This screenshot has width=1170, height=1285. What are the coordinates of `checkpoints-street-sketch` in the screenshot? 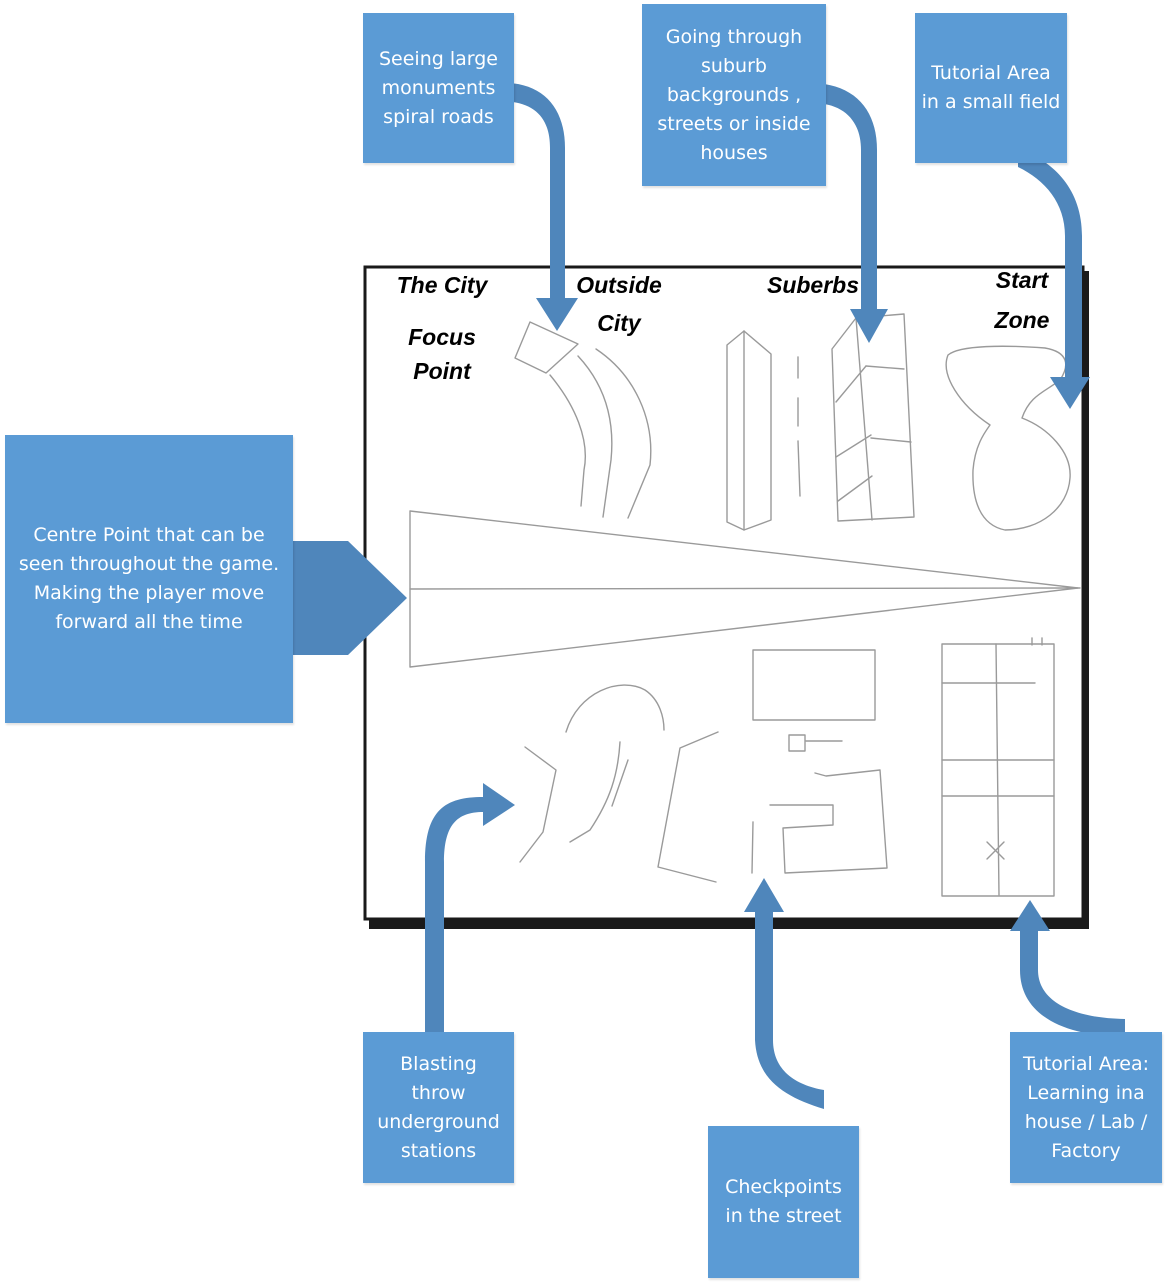 It's located at (772, 766).